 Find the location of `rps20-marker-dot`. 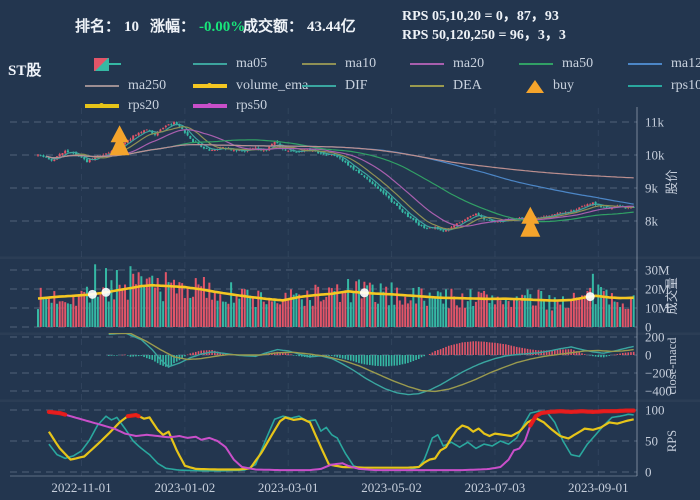

rps20-marker-dot is located at coordinates (101, 105).